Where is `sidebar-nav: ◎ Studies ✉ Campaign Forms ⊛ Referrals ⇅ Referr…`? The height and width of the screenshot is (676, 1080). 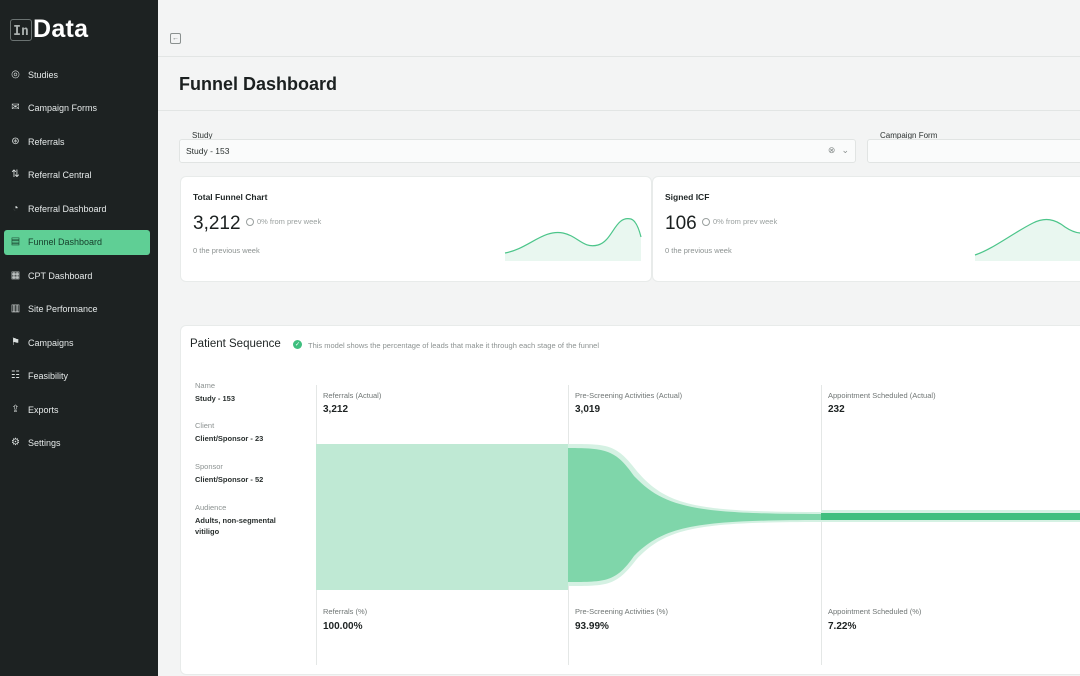 sidebar-nav: ◎ Studies ✉ Campaign Forms ⊛ Referrals ⇅ Referr… is located at coordinates (77, 263).